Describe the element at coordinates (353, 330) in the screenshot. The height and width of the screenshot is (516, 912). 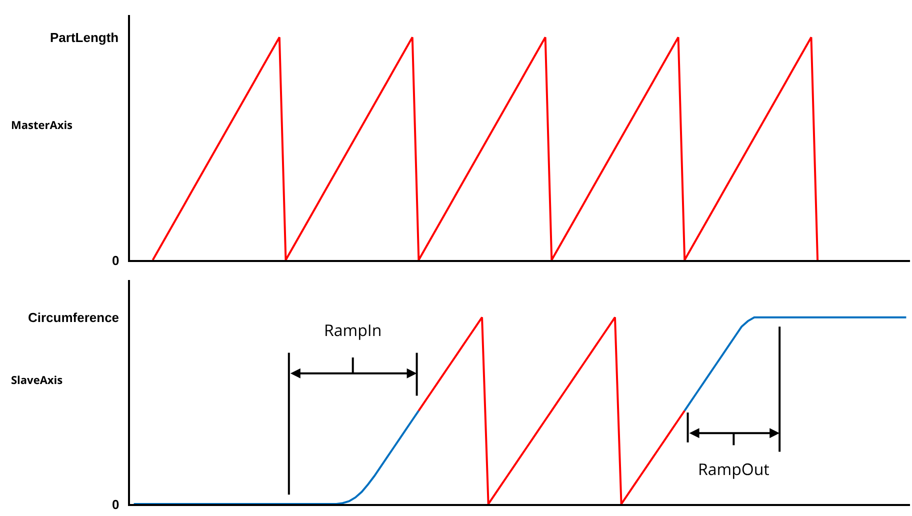
I see `annotation: RampIn` at that location.